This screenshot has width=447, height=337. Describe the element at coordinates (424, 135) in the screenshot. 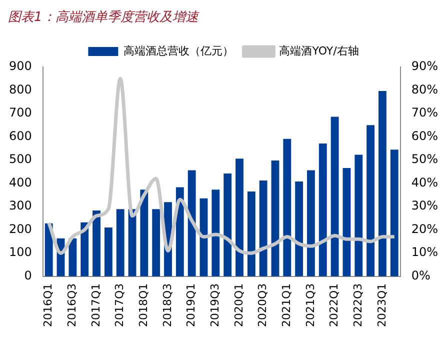

I see `y2-tick-label: 60%` at that location.